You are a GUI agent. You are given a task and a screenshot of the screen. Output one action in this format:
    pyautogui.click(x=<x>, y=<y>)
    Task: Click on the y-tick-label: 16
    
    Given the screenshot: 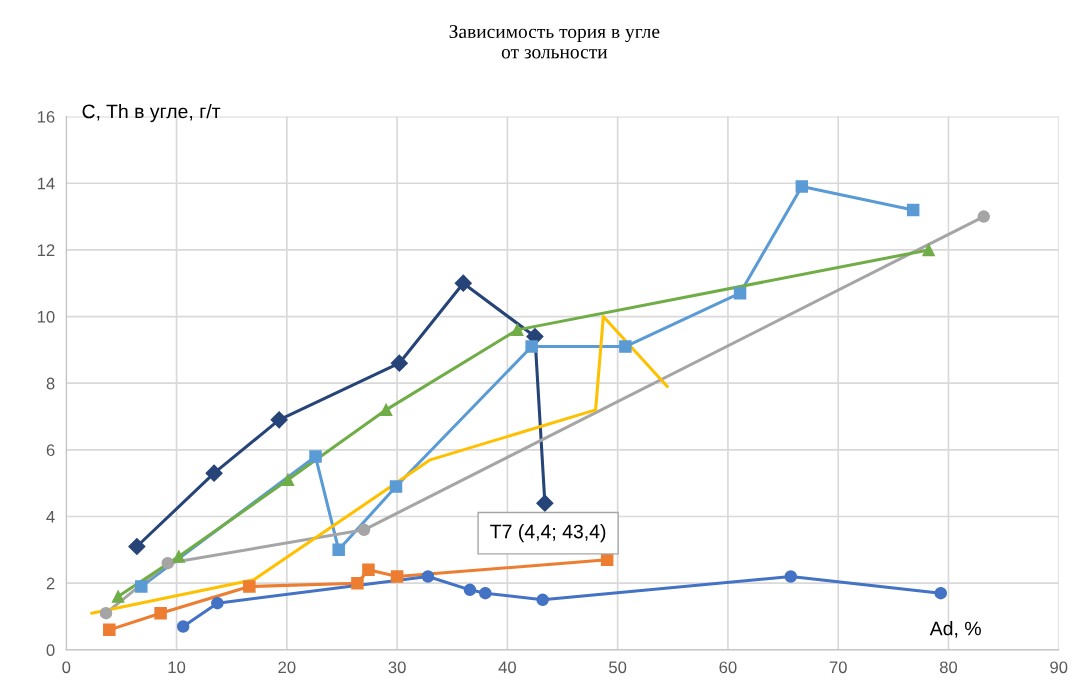 What is the action you would take?
    pyautogui.click(x=46, y=116)
    